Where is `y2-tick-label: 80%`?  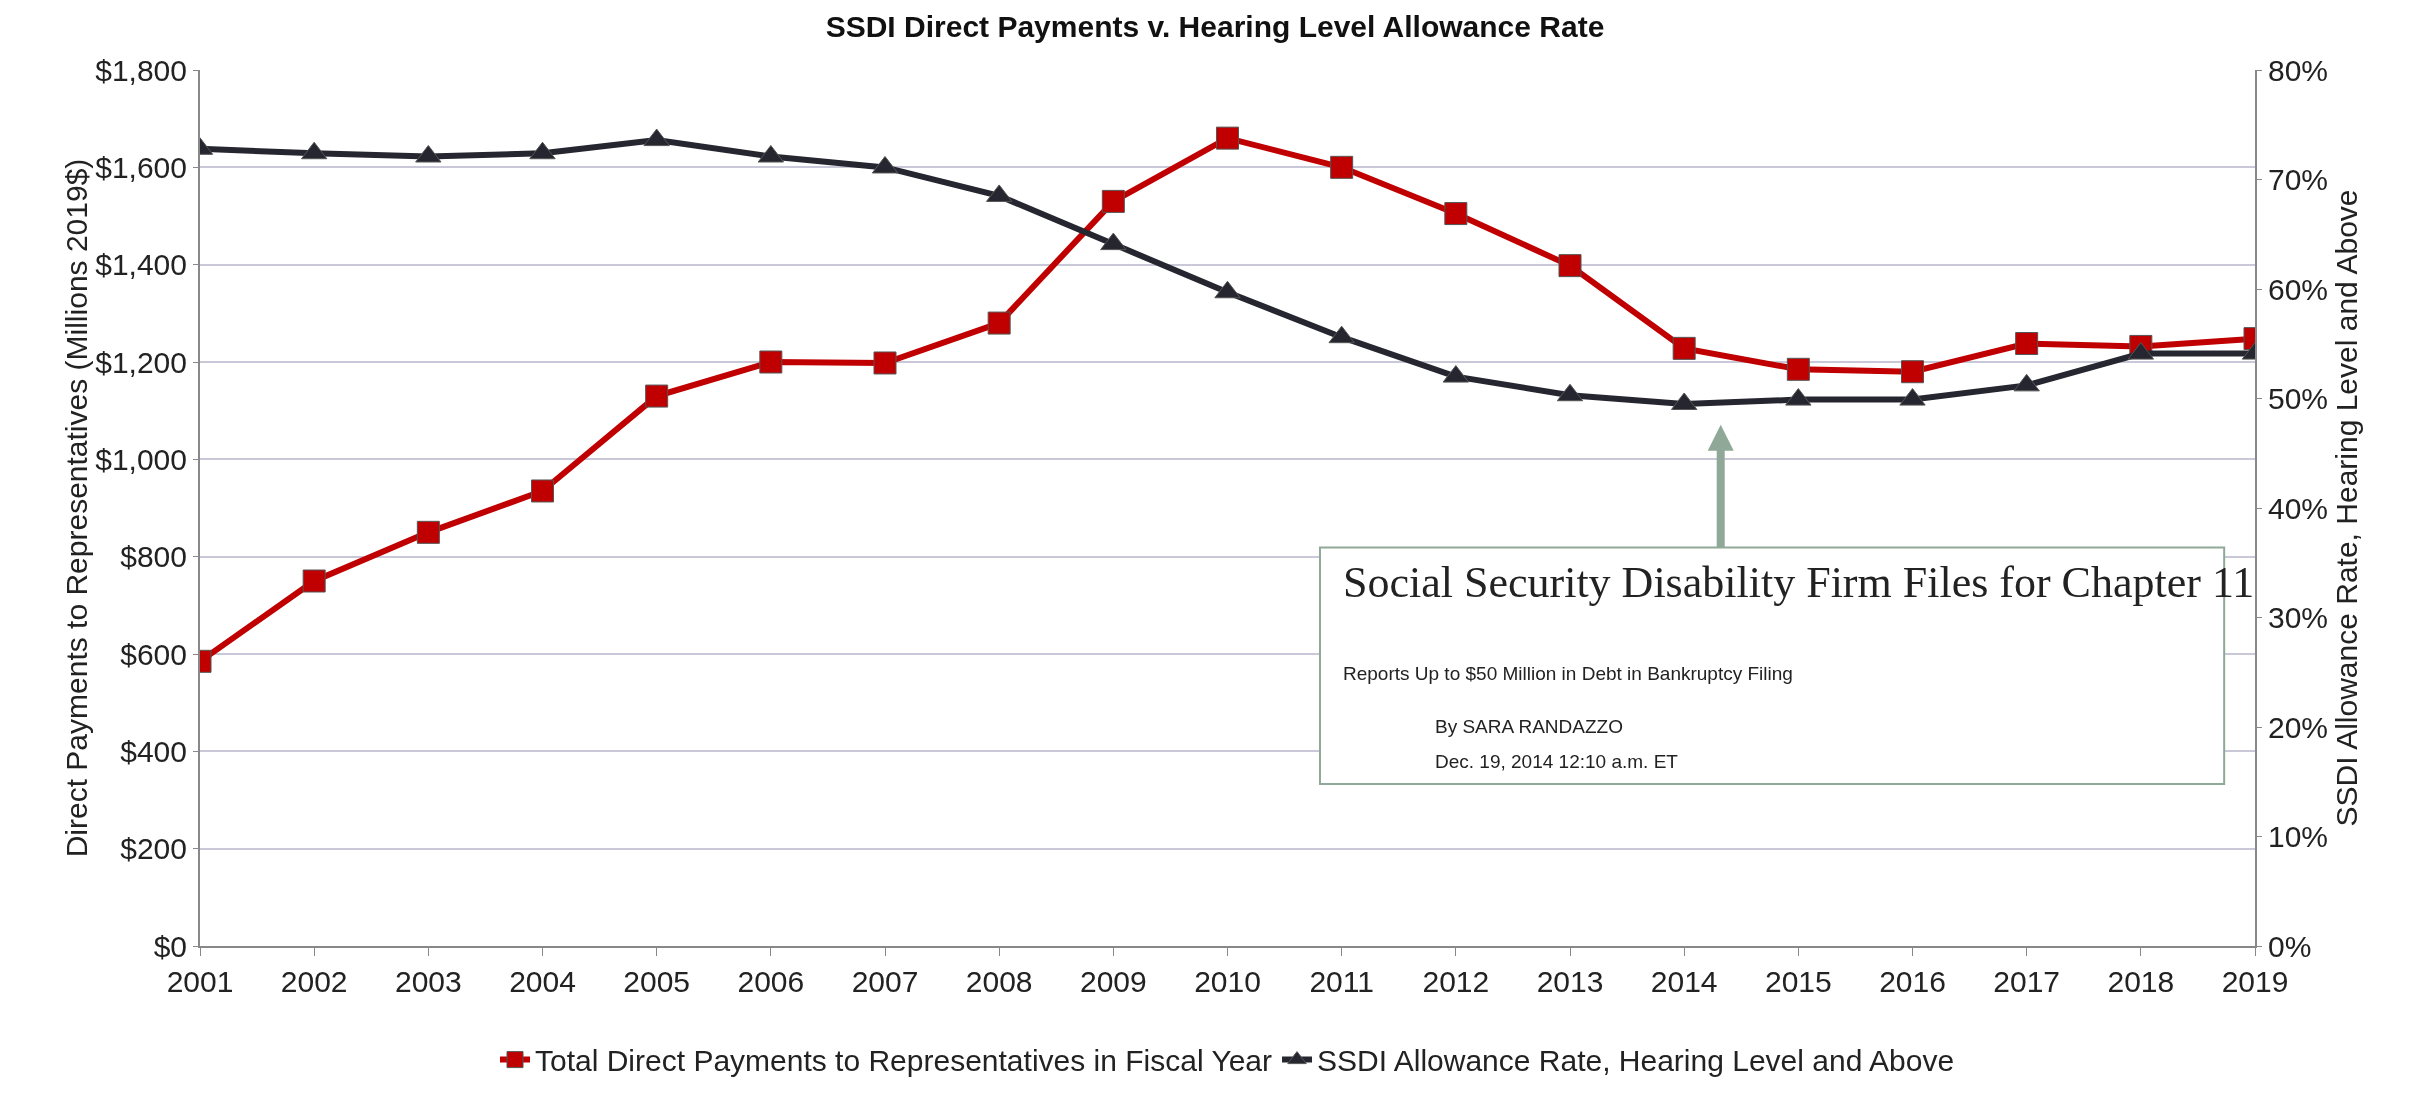
y2-tick-label: 80% is located at coordinates (2298, 70).